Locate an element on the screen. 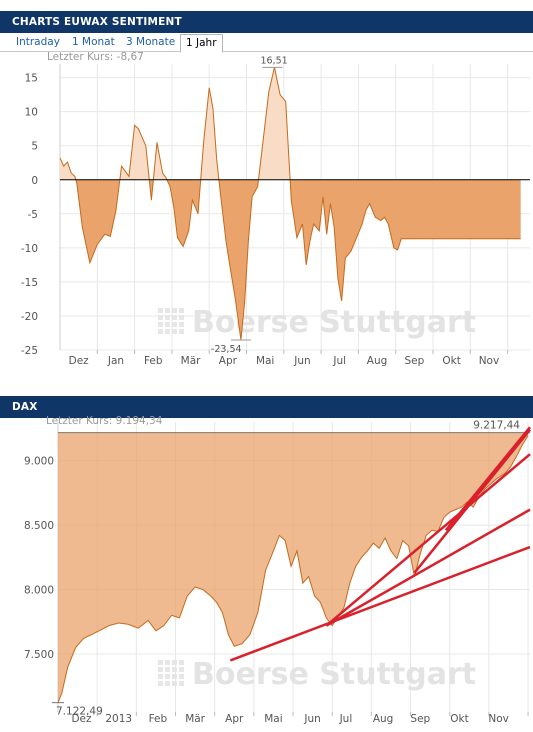  y-tick-label: 9.000 is located at coordinates (39, 462).